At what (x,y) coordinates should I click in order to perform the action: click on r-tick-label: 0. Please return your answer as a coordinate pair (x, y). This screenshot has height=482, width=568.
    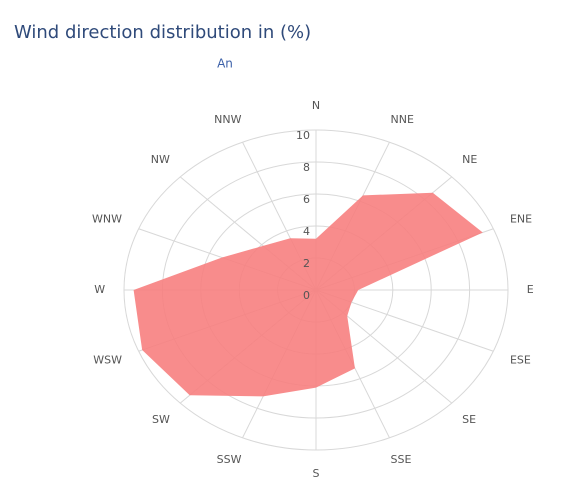
    Looking at the image, I should click on (306, 295).